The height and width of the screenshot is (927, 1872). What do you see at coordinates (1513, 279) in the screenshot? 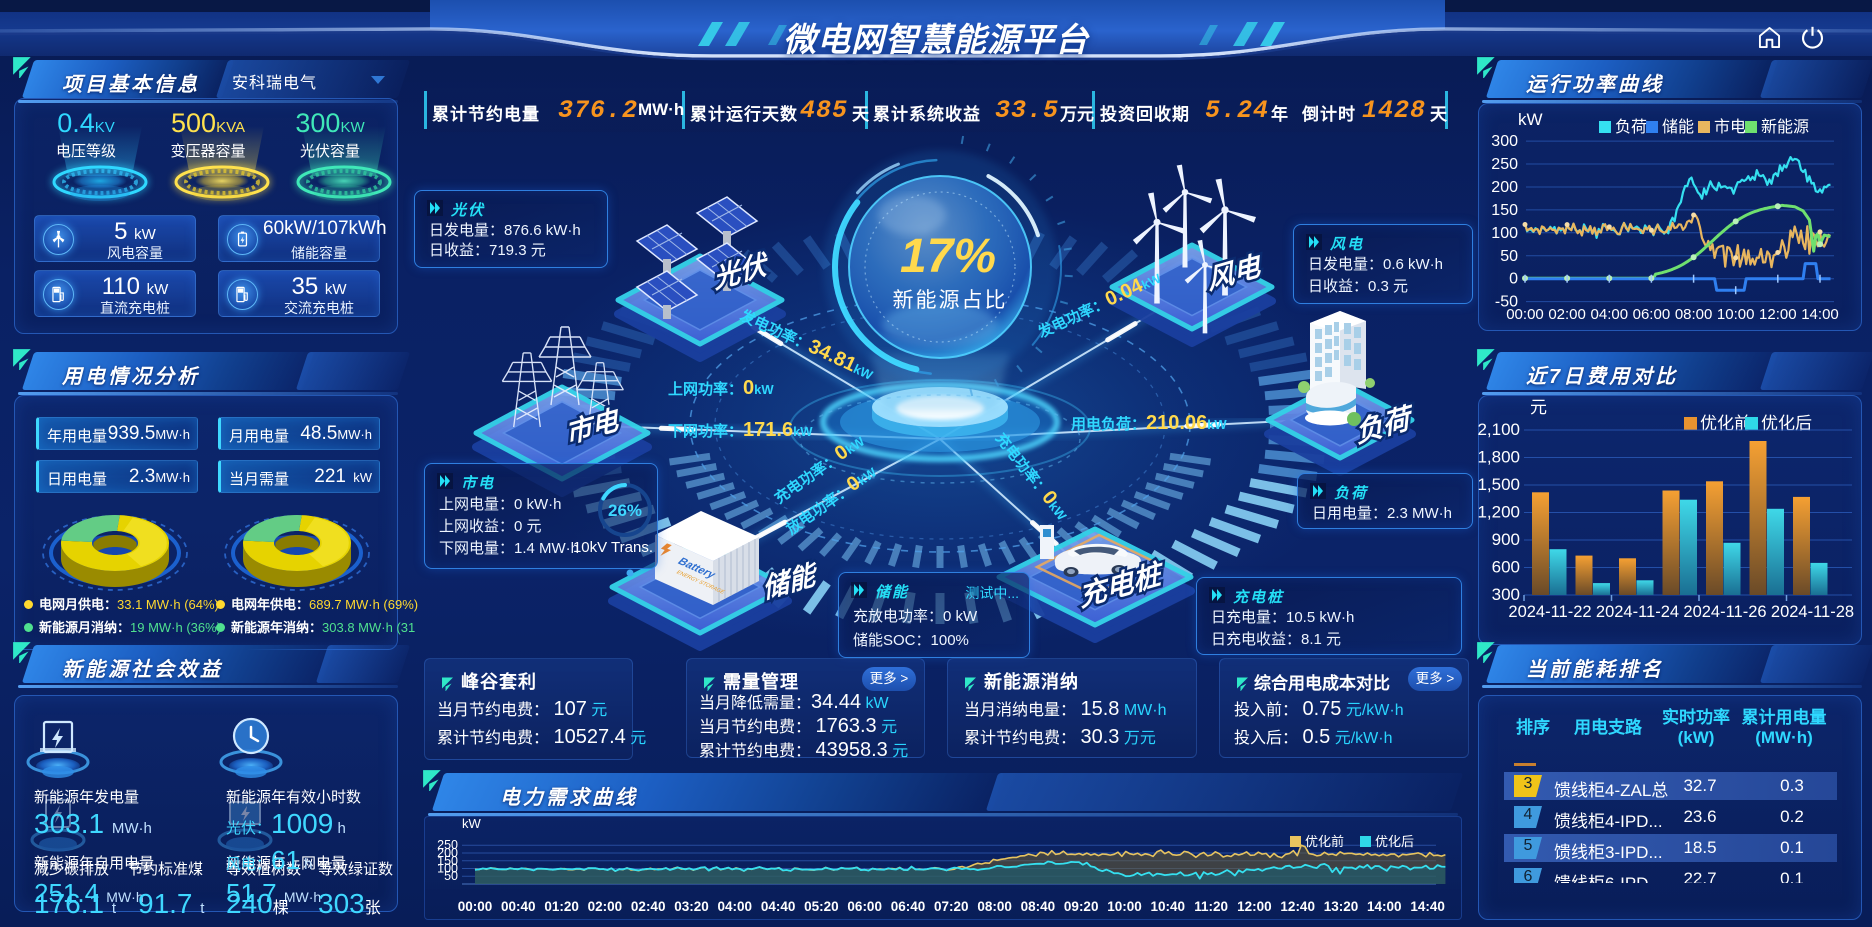
I see `svg-text: 0` at bounding box center [1513, 279].